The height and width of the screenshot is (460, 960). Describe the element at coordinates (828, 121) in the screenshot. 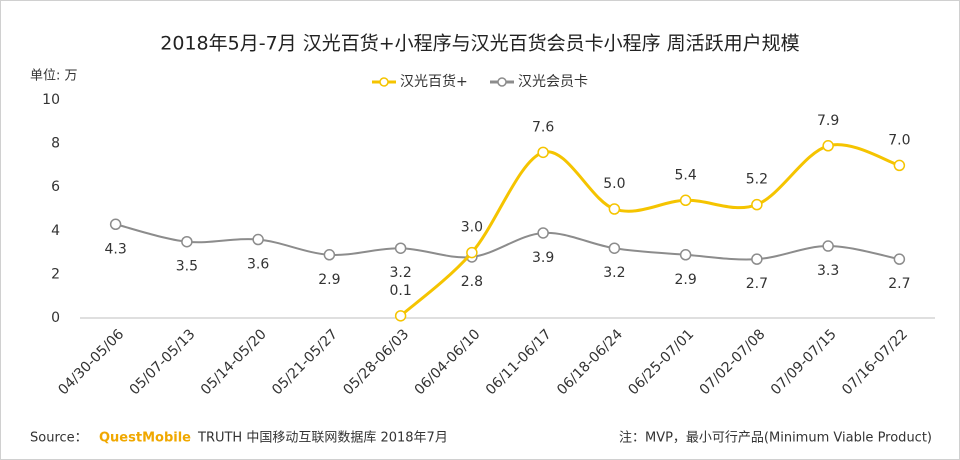

I see `data-label: 7.9` at that location.